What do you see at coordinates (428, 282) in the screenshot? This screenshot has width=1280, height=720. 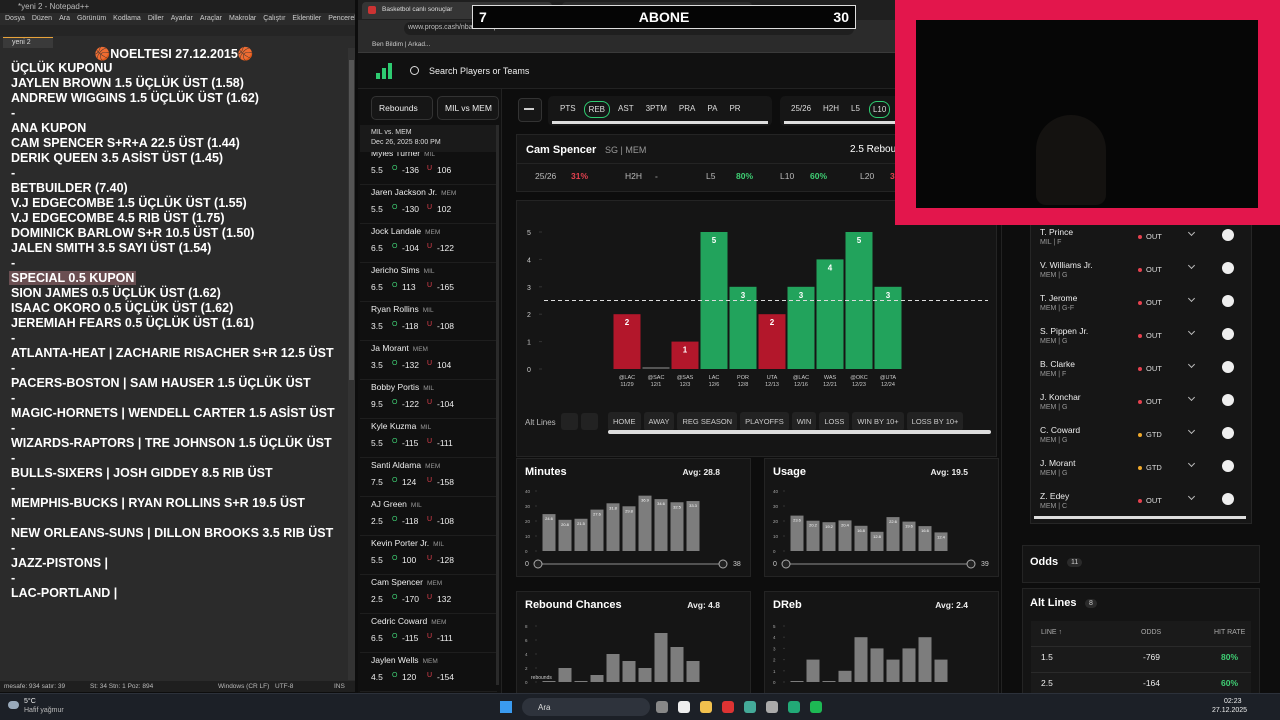 I see `player-row: Jericho Sims MIL 6.5 O 113 U -165` at bounding box center [428, 282].